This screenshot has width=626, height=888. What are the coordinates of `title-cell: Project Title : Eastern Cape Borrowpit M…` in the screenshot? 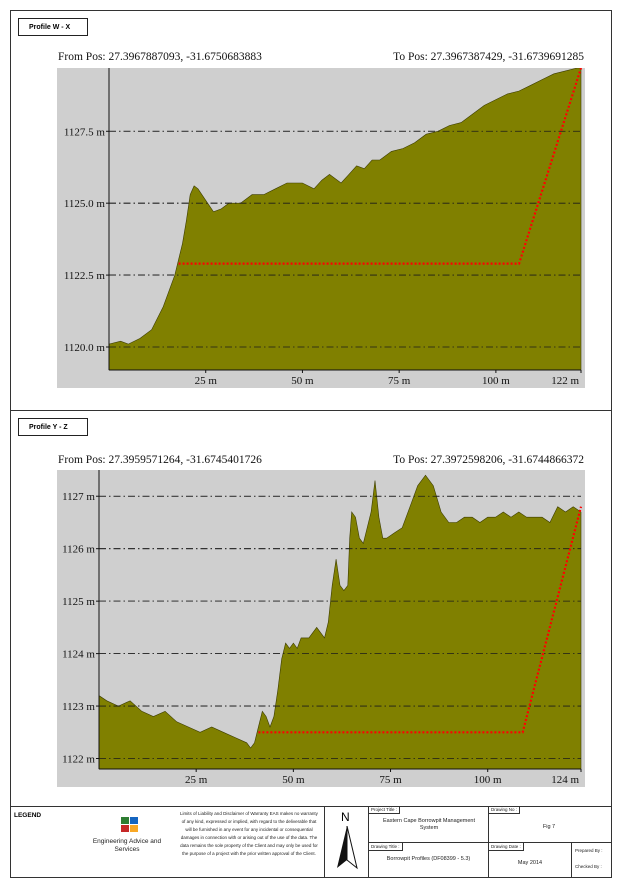 It's located at (428, 842).